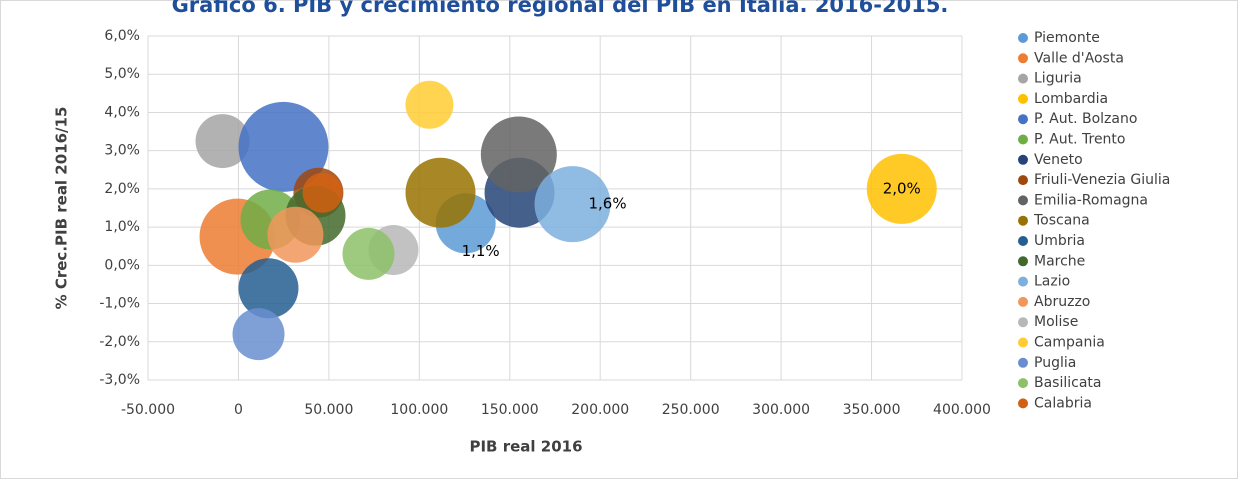 This screenshot has width=1238, height=479. Describe the element at coordinates (691, 410) in the screenshot. I see `x-tick-label: 250.000` at that location.